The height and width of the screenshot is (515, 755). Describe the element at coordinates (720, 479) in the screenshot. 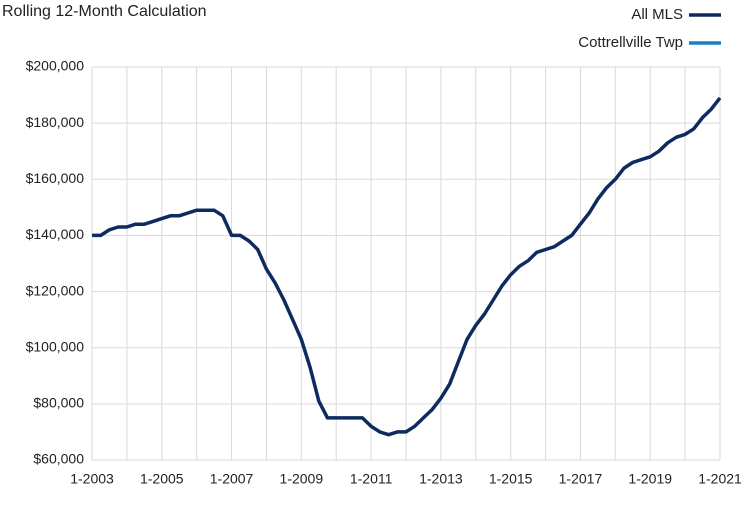

I see `x-tick-label: 1-2021` at that location.